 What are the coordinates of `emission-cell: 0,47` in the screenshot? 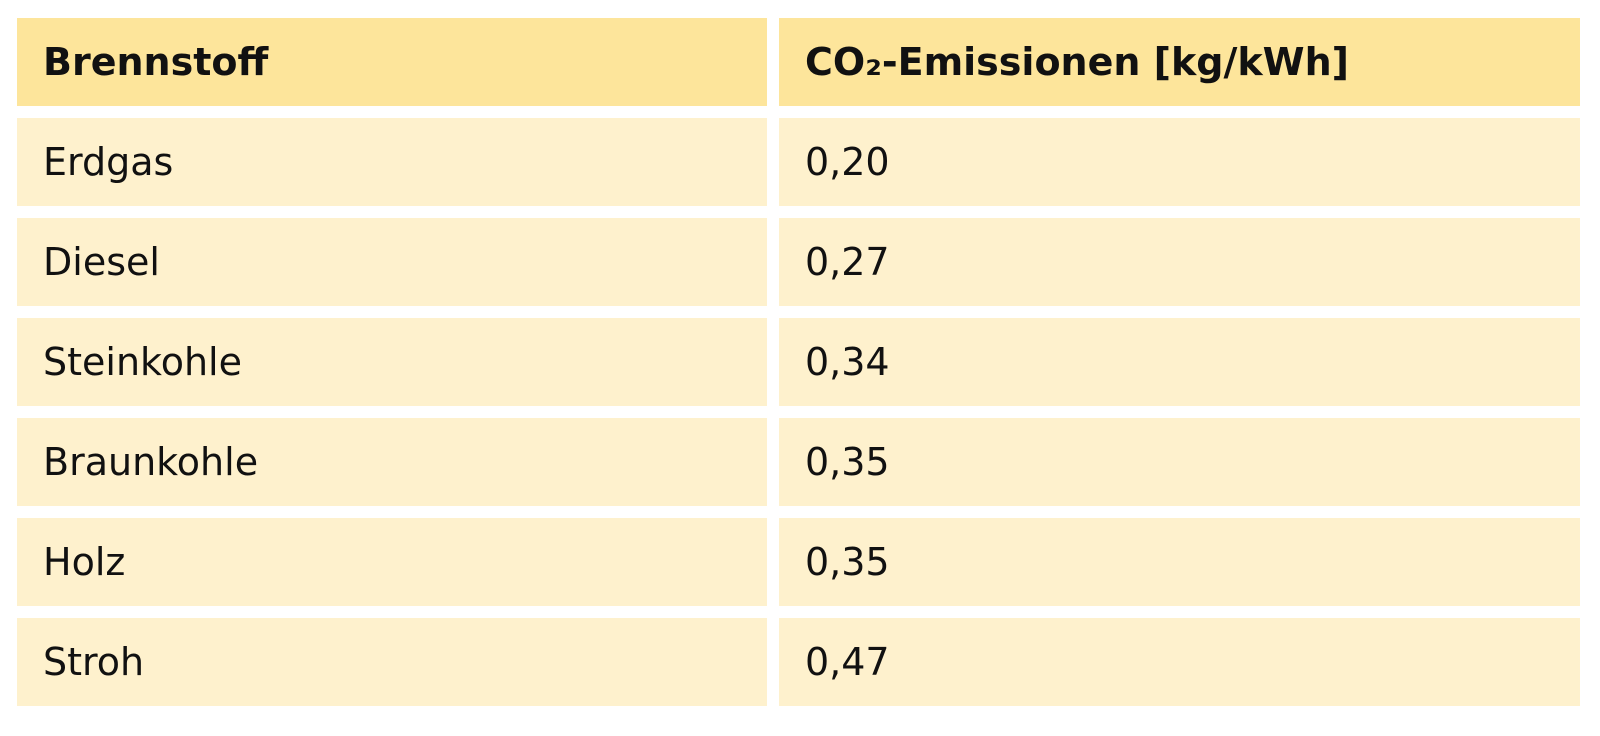 It's located at (1179, 662).